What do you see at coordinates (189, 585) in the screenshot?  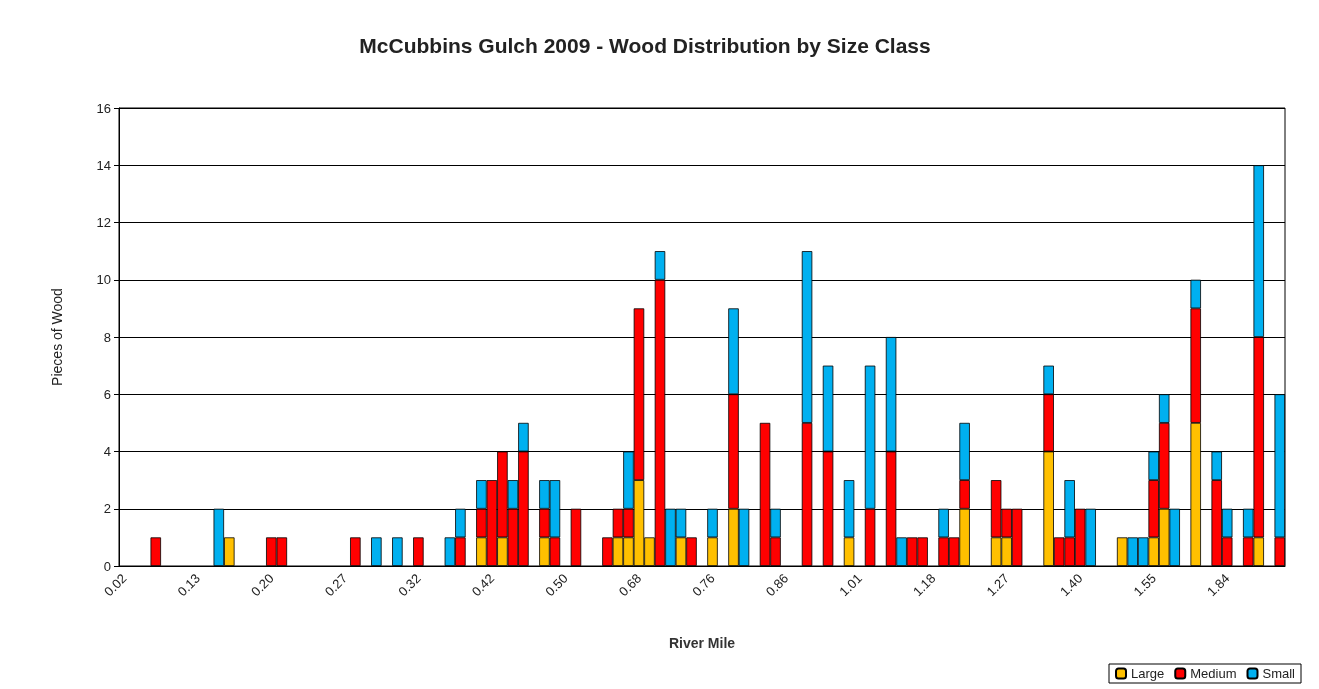 I see `x-tick-label: 0.13` at bounding box center [189, 585].